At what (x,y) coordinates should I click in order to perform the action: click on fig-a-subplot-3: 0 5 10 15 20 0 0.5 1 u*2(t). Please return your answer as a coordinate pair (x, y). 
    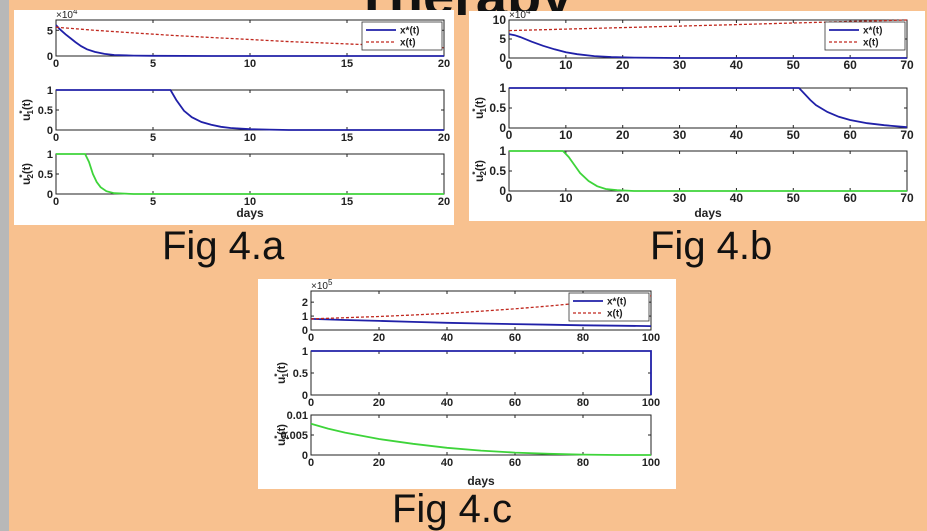
    Looking at the image, I should click on (234, 178).